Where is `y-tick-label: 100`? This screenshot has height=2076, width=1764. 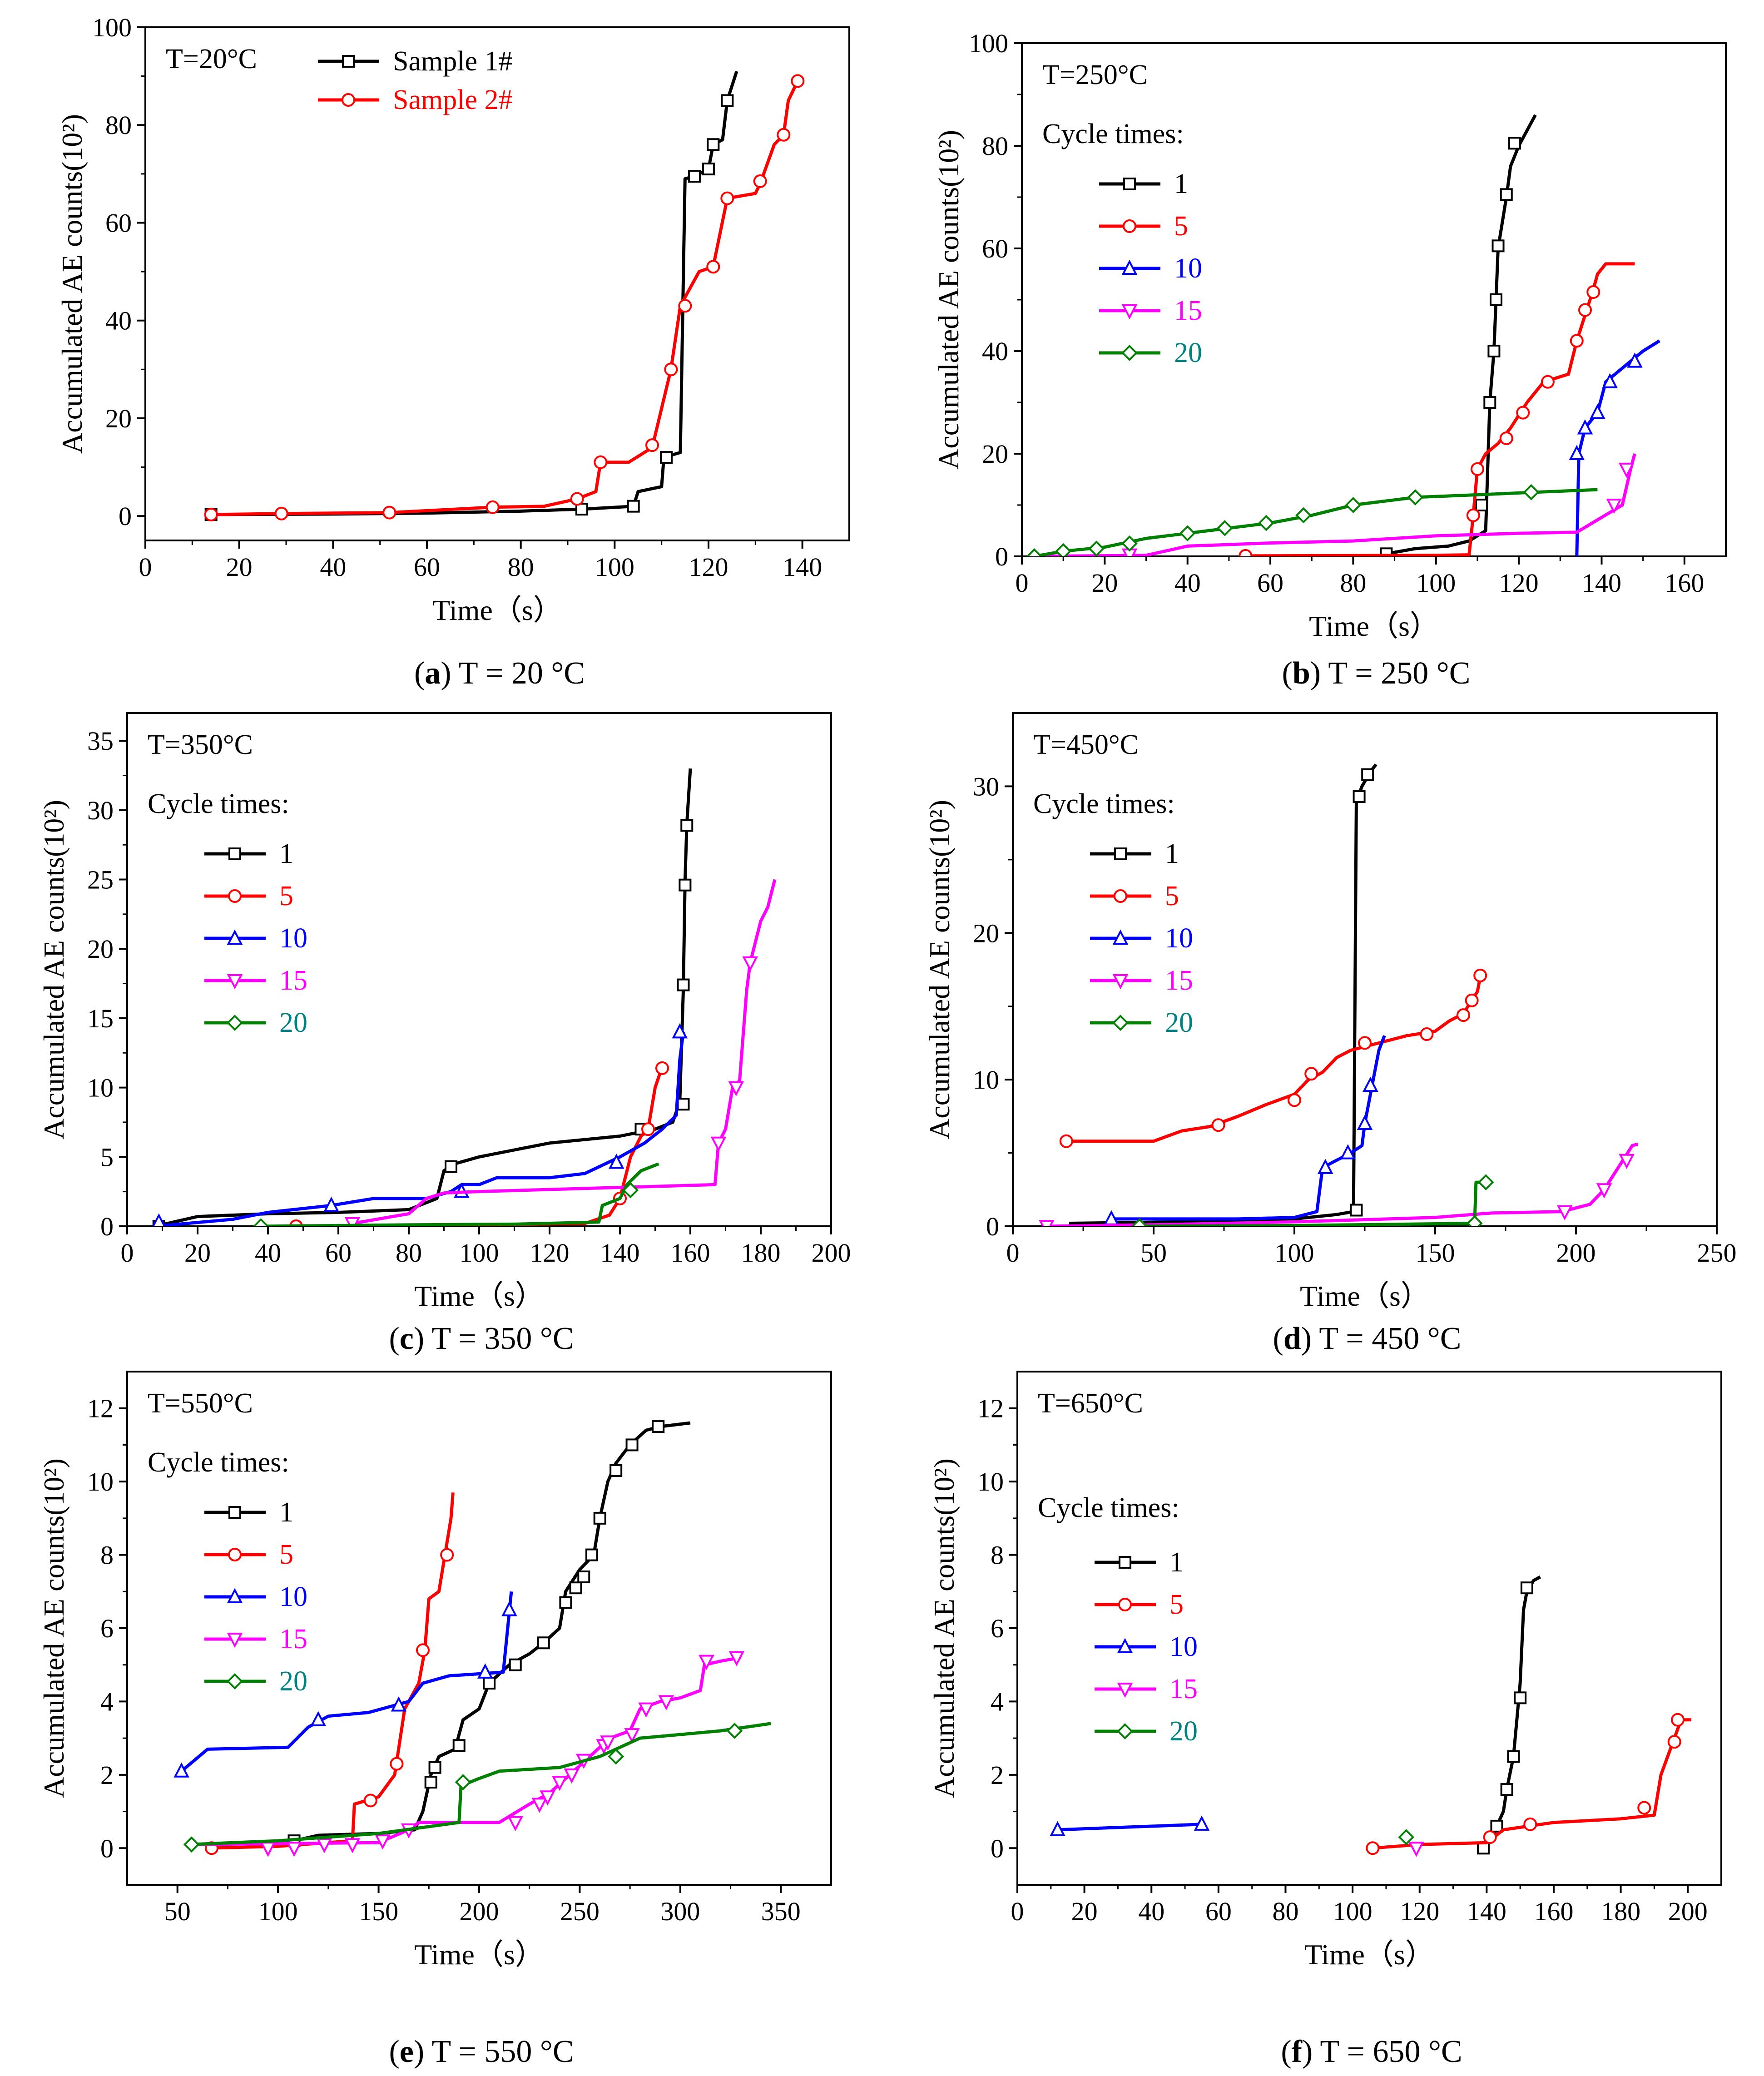
y-tick-label: 100 is located at coordinates (988, 43).